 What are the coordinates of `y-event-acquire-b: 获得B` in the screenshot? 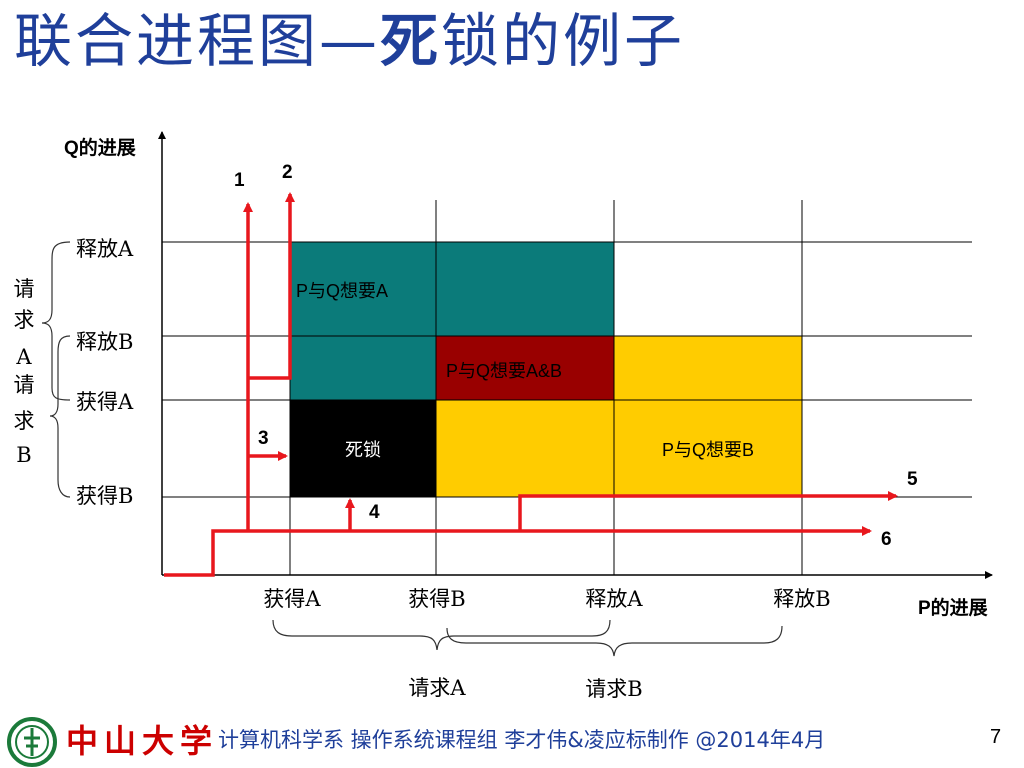 It's located at (104, 496).